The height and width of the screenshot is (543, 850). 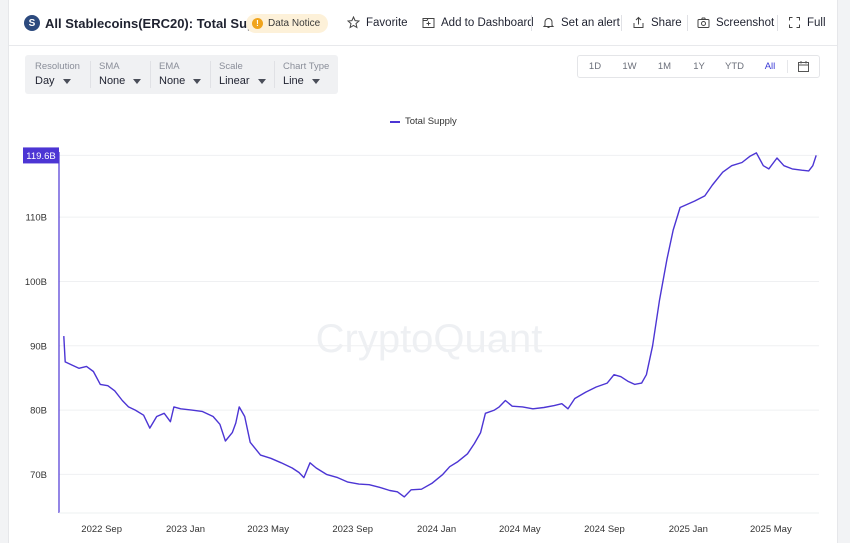 What do you see at coordinates (803, 66) in the screenshot?
I see `calendar-icon` at bounding box center [803, 66].